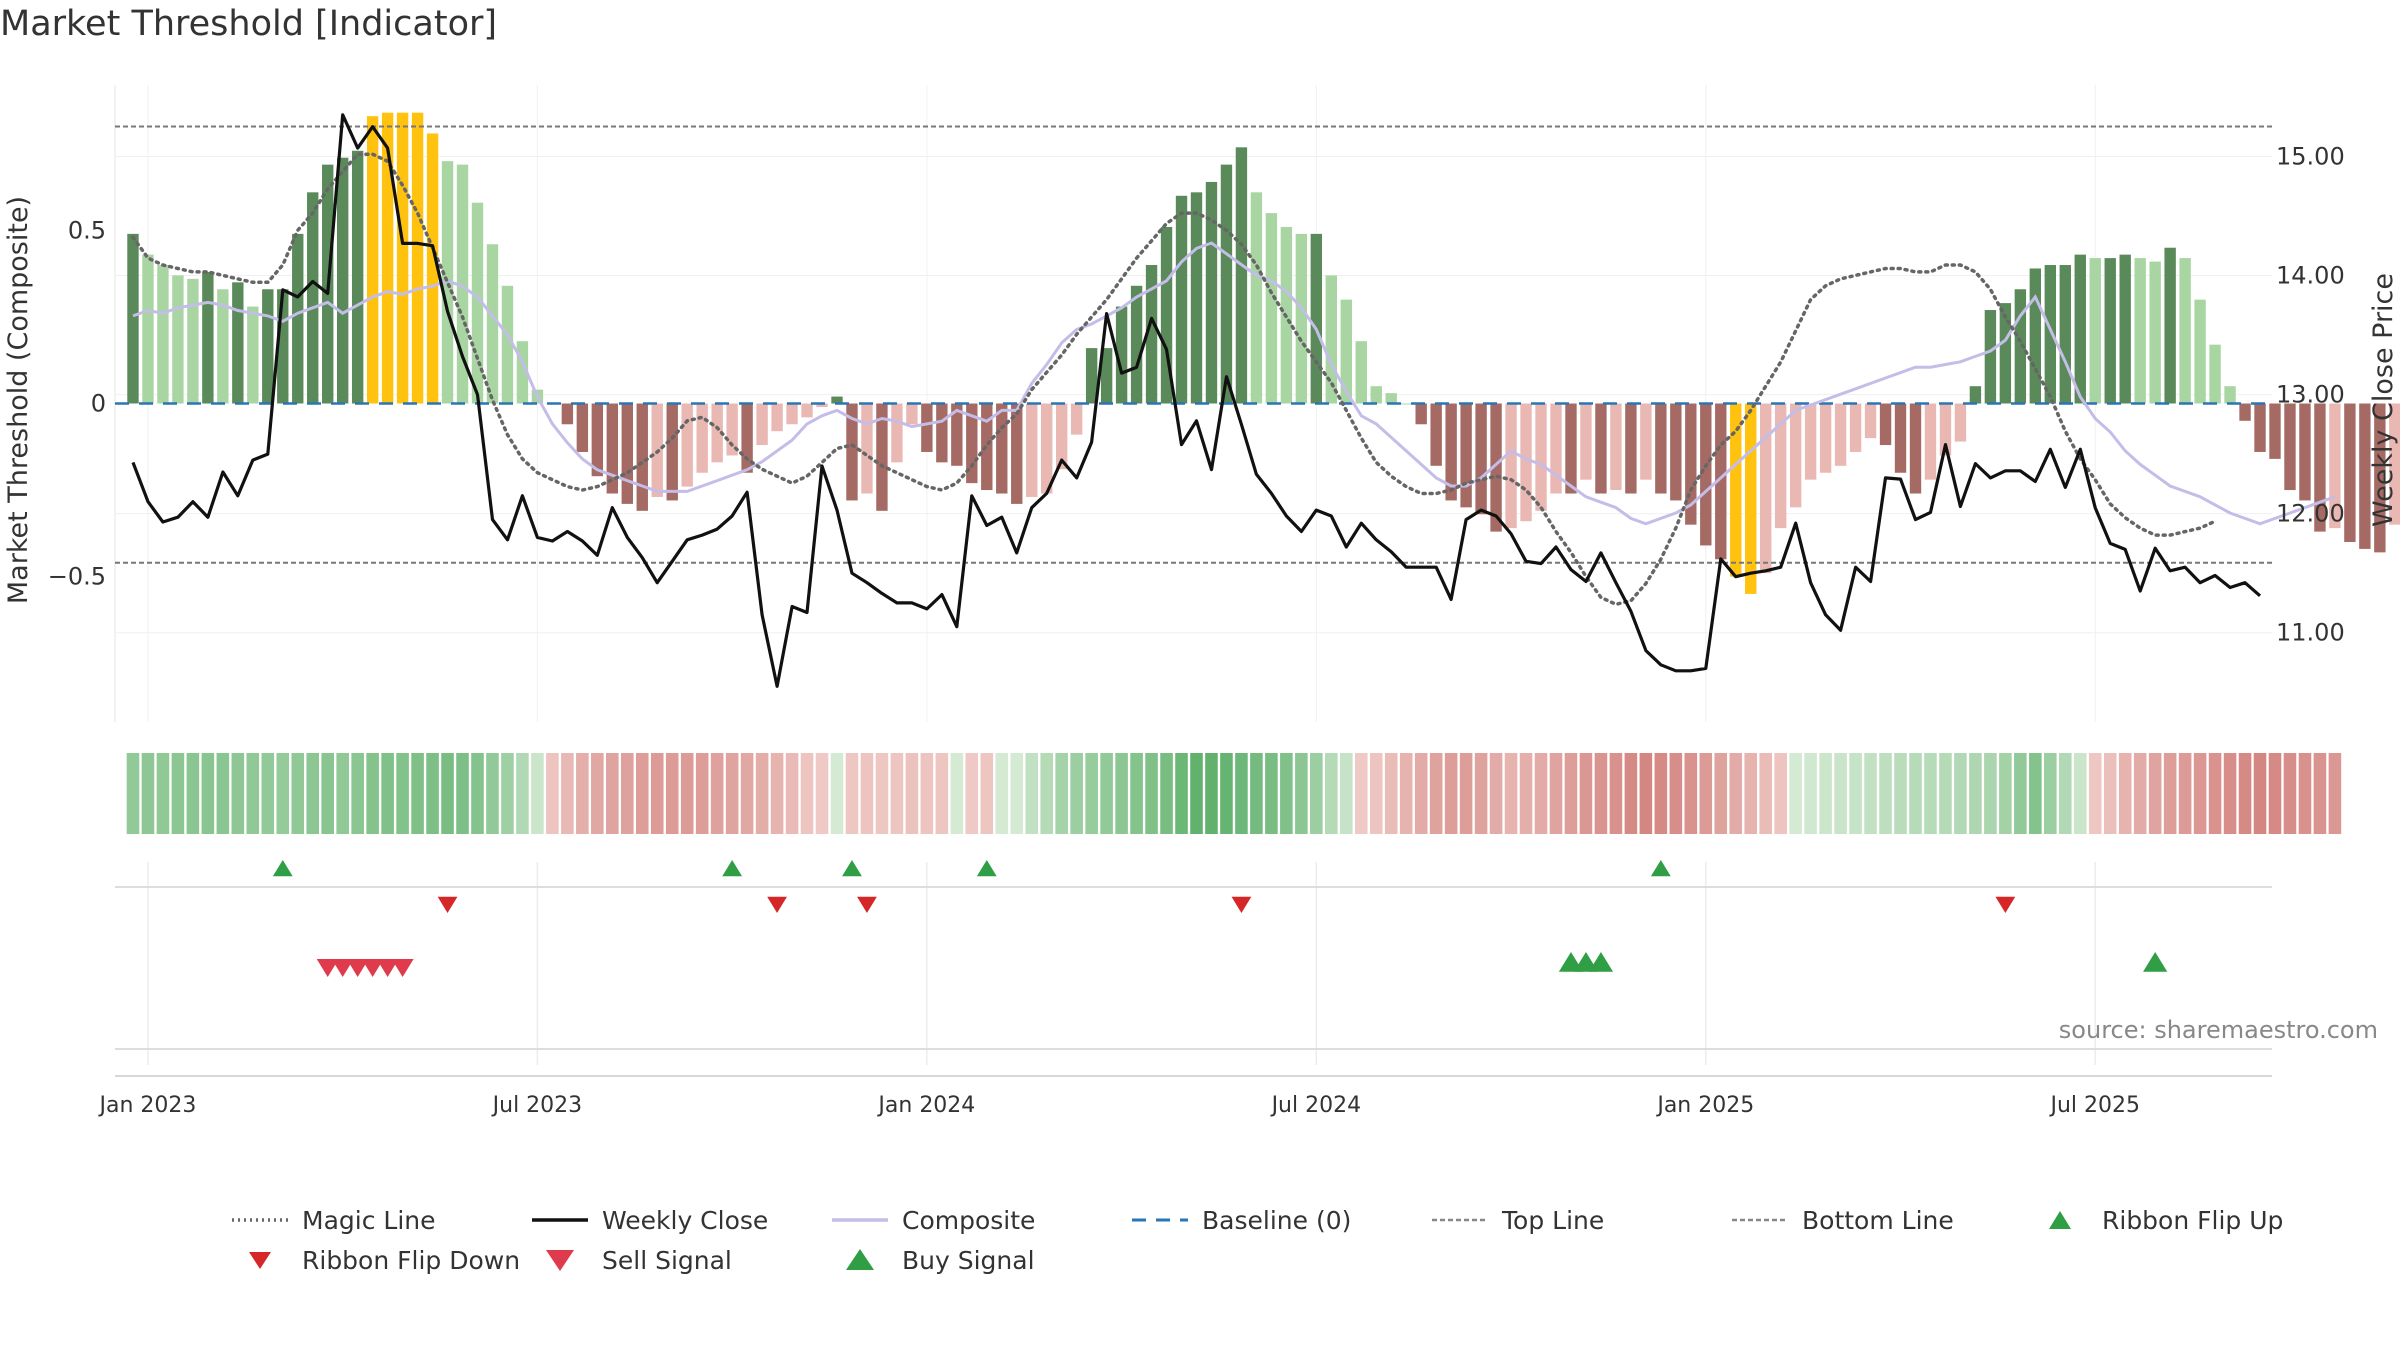  Describe the element at coordinates (1704, 1105) in the screenshot. I see `x-tick-label: Jan 2025` at that location.